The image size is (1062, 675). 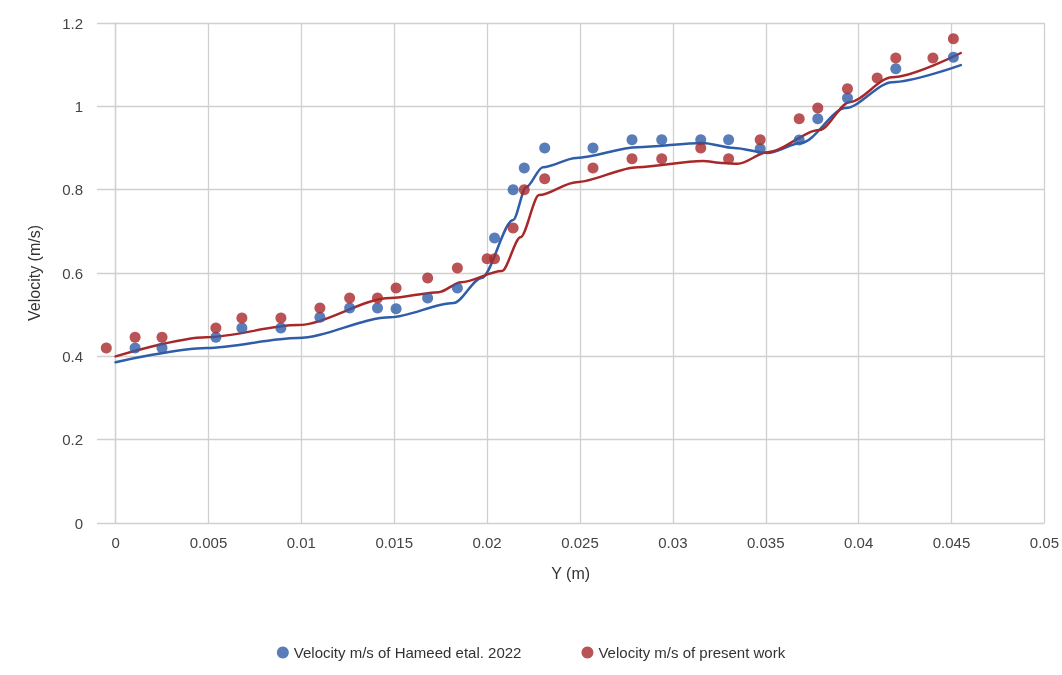 What do you see at coordinates (208, 542) in the screenshot?
I see `x-tick-label: 0.005` at bounding box center [208, 542].